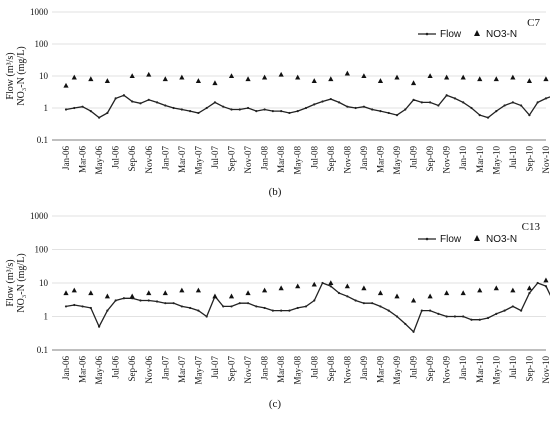  What do you see at coordinates (275, 192) in the screenshot?
I see `panel-caption: (b)` at bounding box center [275, 192].